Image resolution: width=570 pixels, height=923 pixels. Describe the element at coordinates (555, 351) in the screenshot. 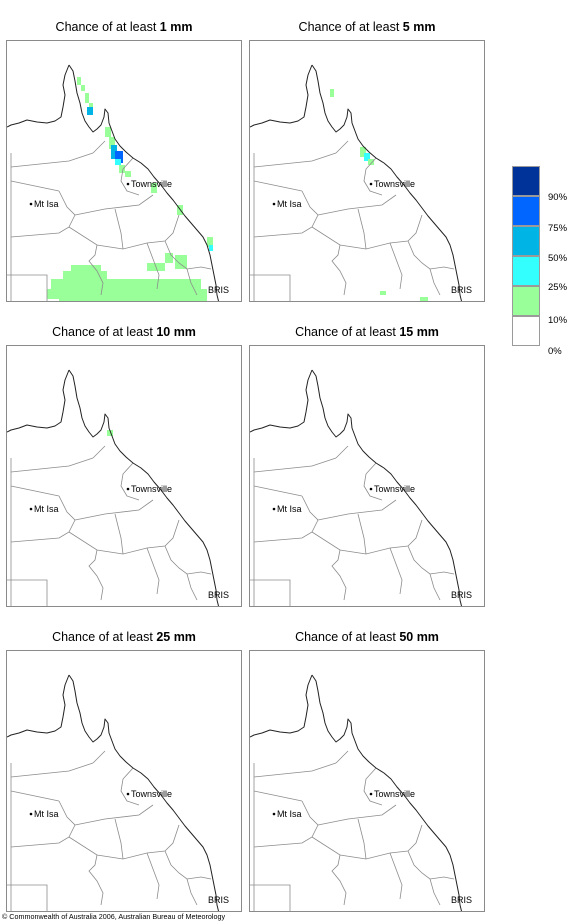

I see `legend-label: 0%` at that location.